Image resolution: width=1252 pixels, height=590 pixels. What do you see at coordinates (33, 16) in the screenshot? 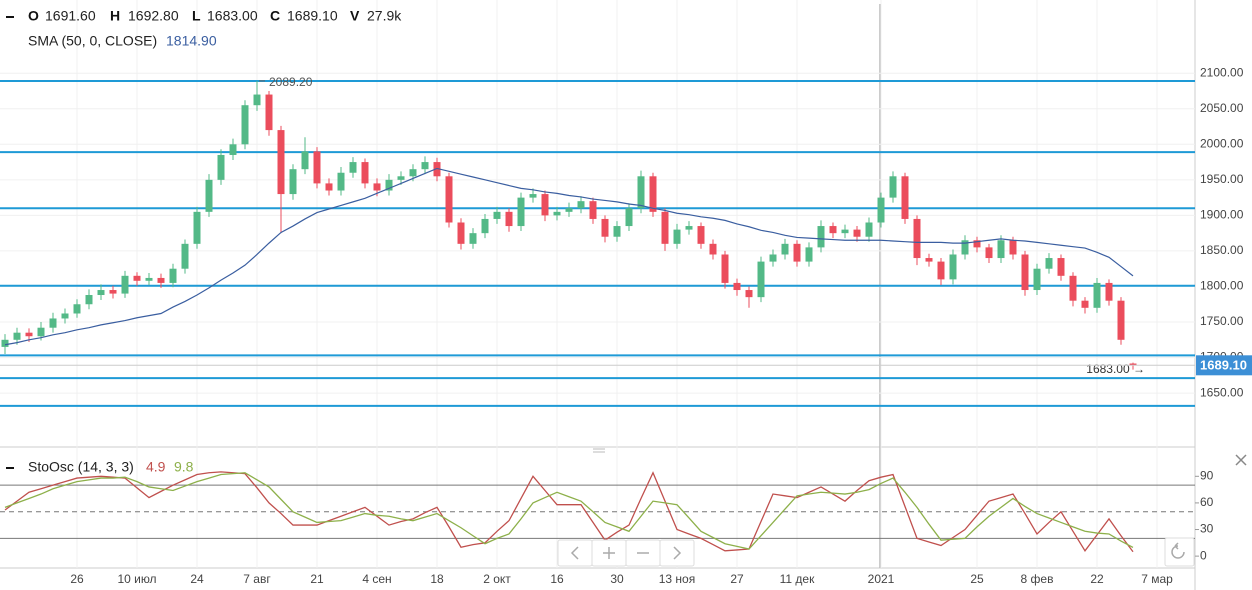
I see `legend-key: O` at bounding box center [33, 16].